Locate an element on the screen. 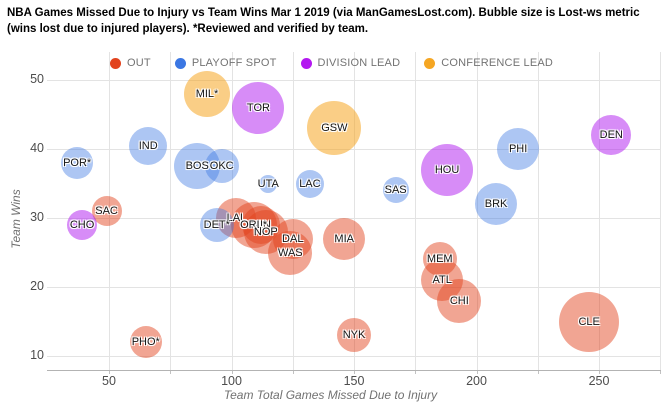  bubble-min is located at coordinates (260, 224).